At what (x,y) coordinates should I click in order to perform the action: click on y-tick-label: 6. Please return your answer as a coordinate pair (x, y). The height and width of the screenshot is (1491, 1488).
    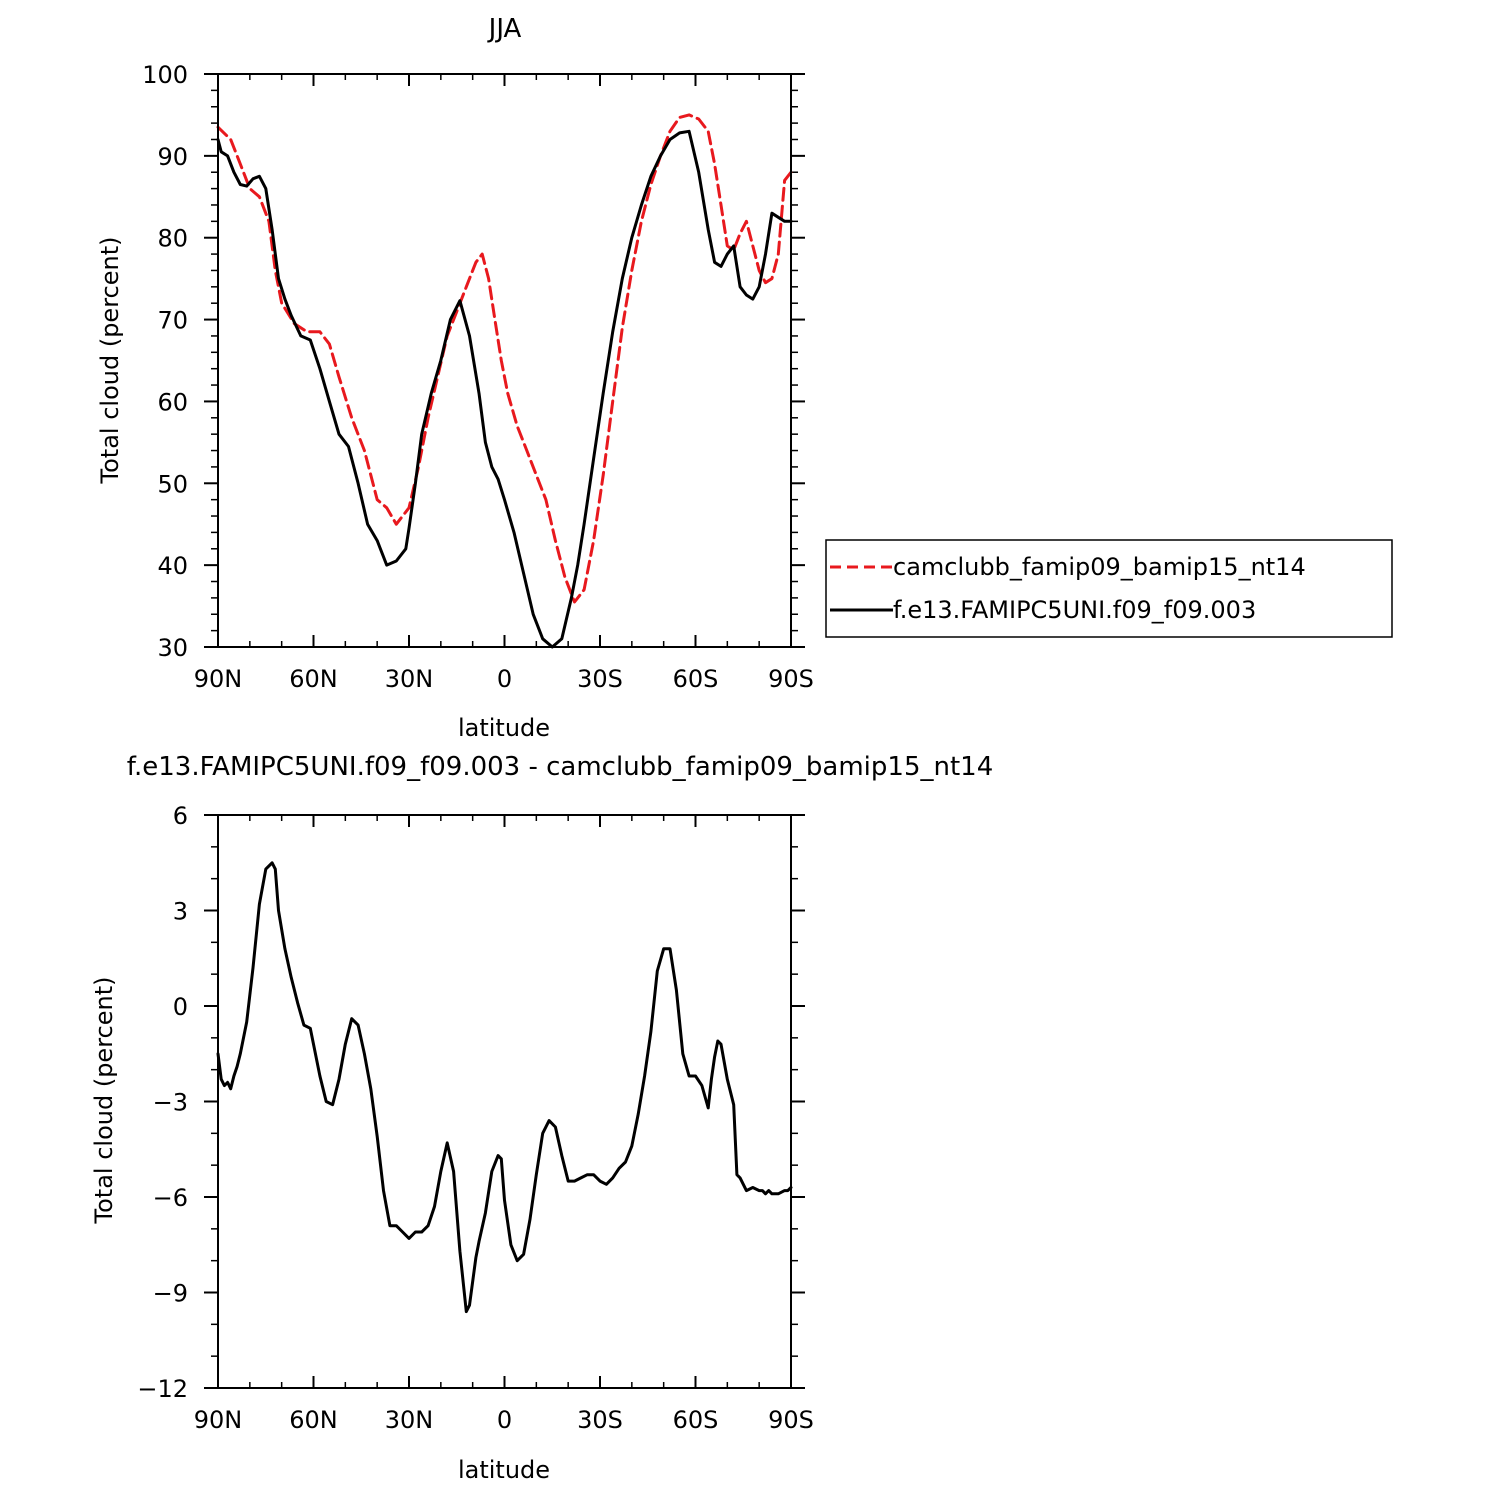
    Looking at the image, I should click on (180, 816).